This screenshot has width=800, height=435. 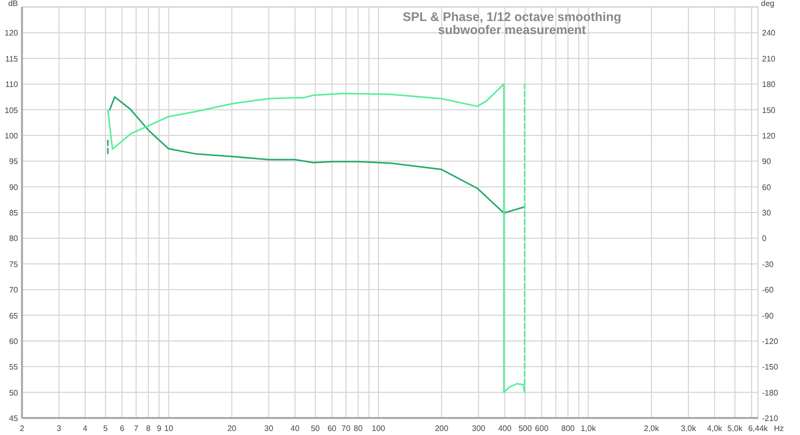 What do you see at coordinates (12, 85) in the screenshot?
I see `y-tick-label: 110` at bounding box center [12, 85].